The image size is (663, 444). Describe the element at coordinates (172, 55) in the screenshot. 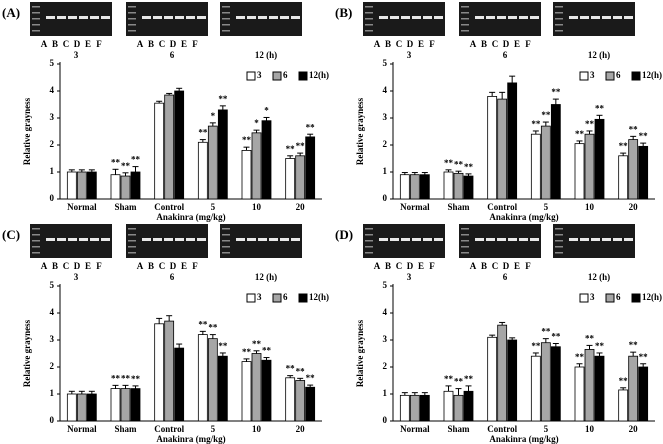

I see `gel-group-label: 6` at that location.